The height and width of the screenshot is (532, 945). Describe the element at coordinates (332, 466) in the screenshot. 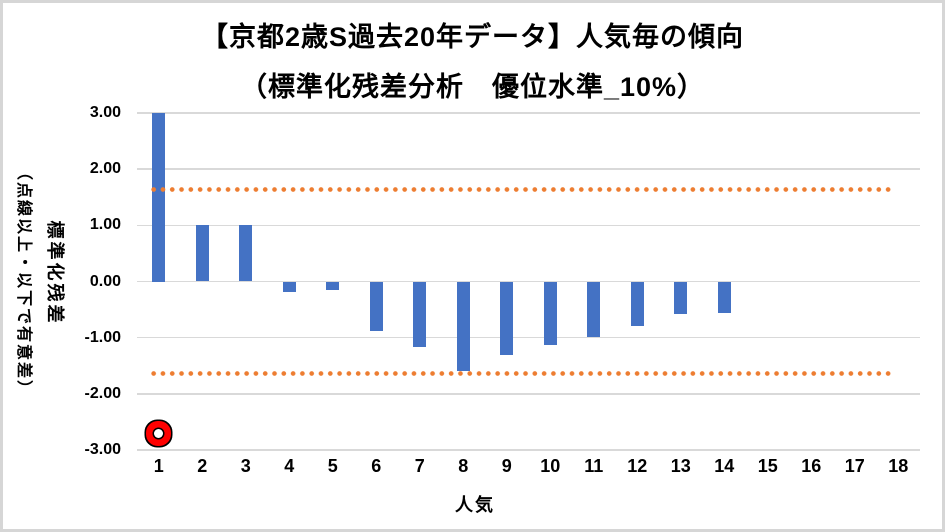

I see `x-axis-tick-label: 5` at that location.